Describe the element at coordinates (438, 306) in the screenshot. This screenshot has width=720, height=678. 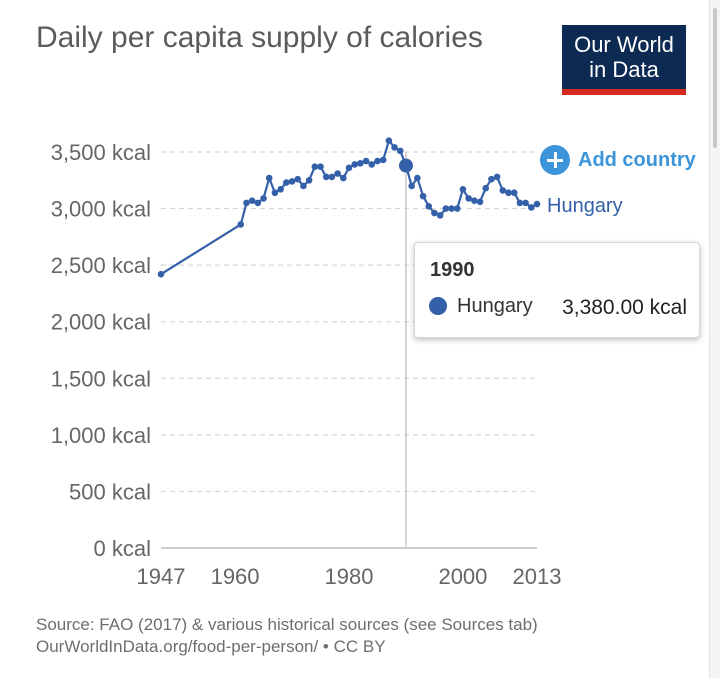
I see `tooltip-series-dot` at that location.